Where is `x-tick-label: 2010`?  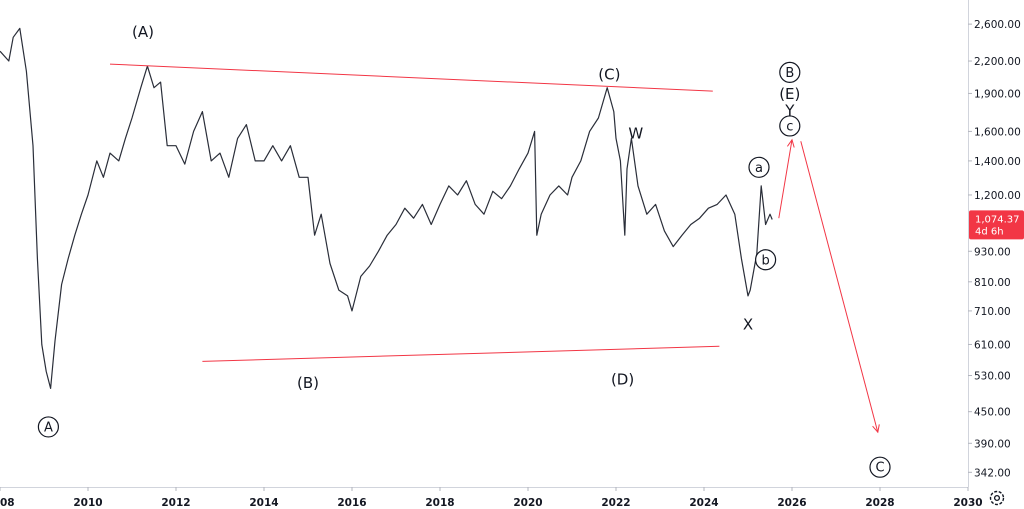
x-tick-label: 2010 is located at coordinates (87, 503).